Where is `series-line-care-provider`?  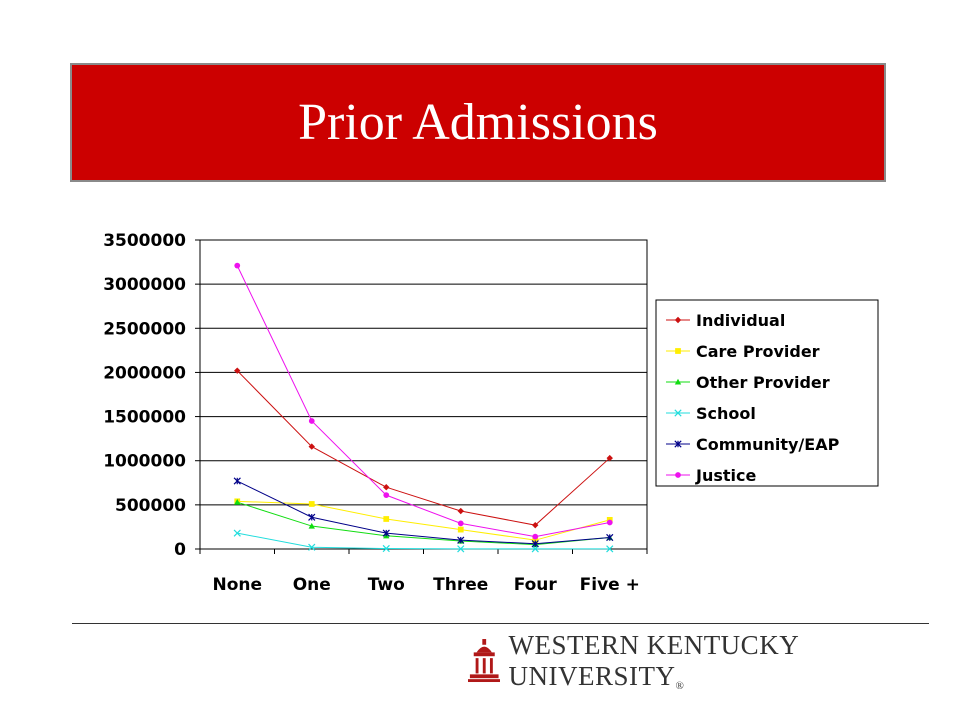 series-line-care-provider is located at coordinates (423, 520).